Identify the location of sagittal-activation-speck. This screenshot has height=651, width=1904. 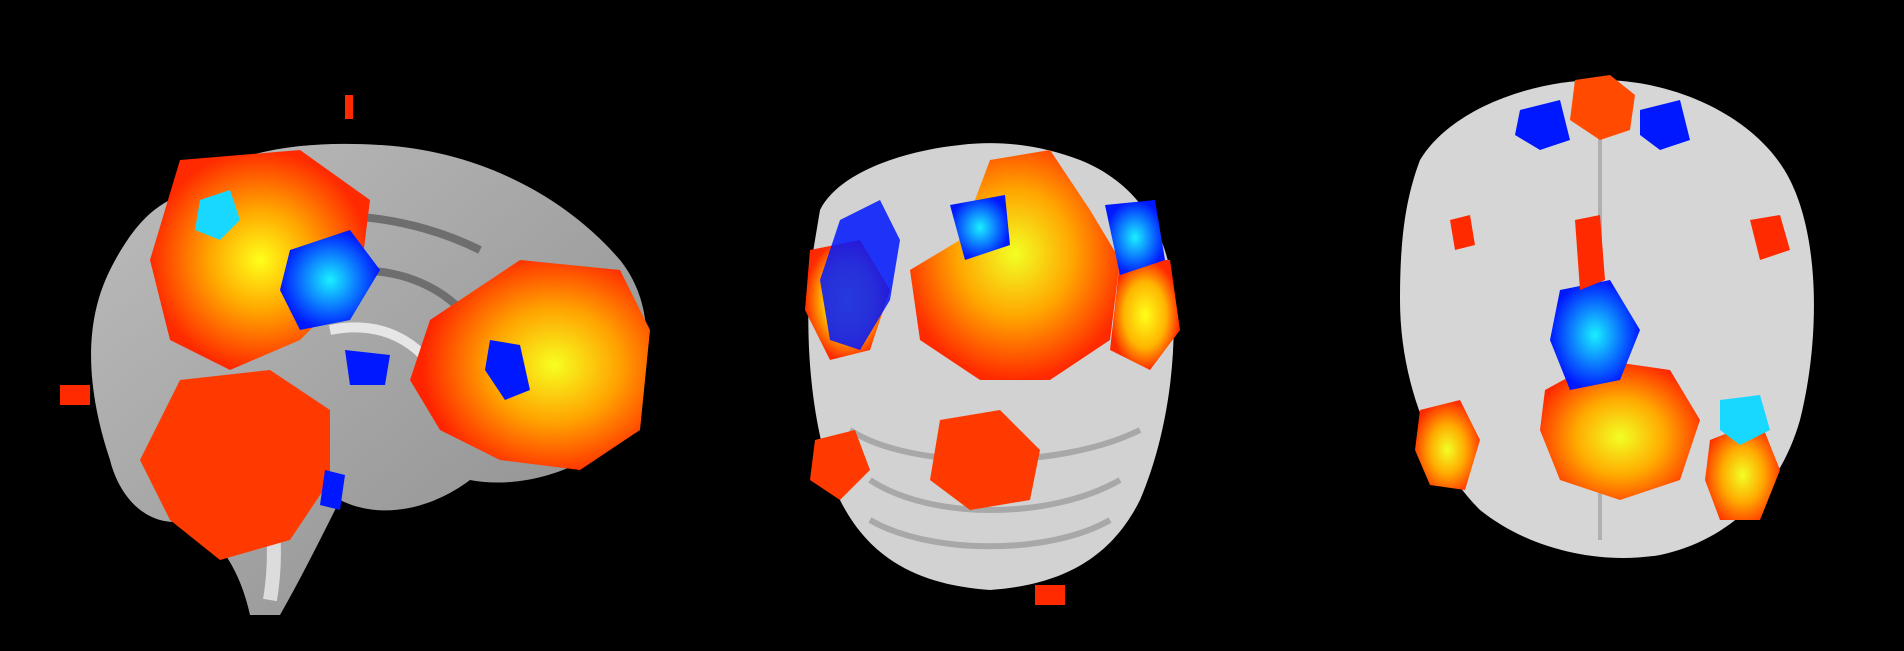
(349, 107).